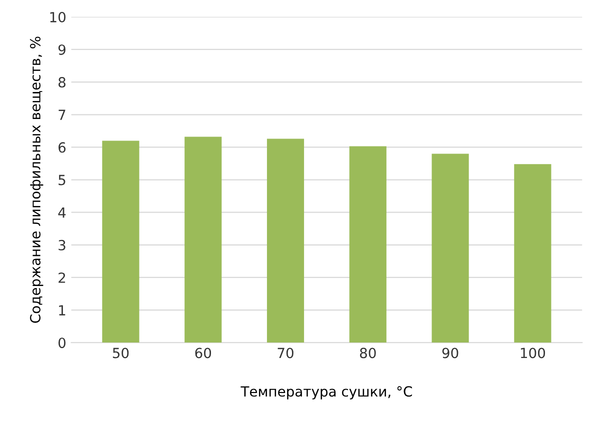 The width and height of the screenshot is (594, 423). Describe the element at coordinates (37, 179) in the screenshot. I see `y-axis-title: Содержание липофильных веществ, %` at that location.